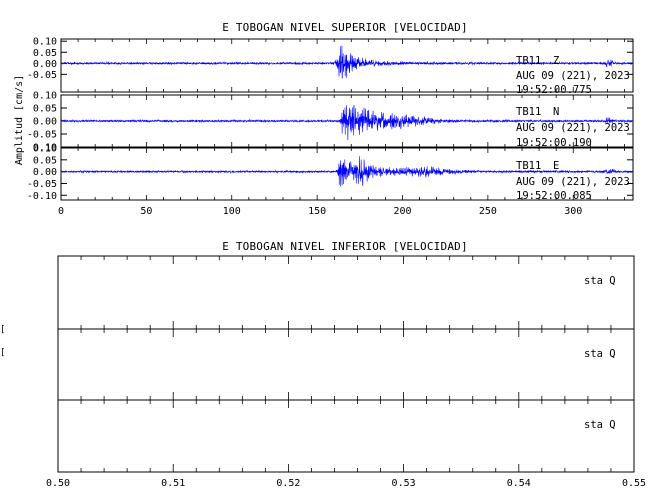  What do you see at coordinates (345, 246) in the screenshot?
I see `lower-chart-title: E TOBOGAN NIVEL INFERIOR [VELOCIDAD]` at bounding box center [345, 246].